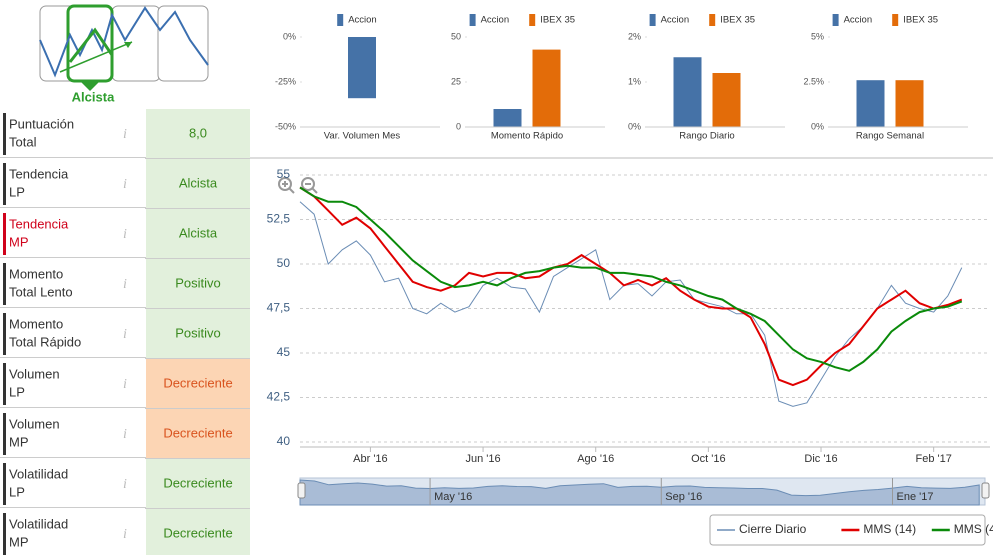 Image resolution: width=993 pixels, height=555 pixels. Describe the element at coordinates (889, 529) in the screenshot. I see `legend-label: MMS (14)` at that location.